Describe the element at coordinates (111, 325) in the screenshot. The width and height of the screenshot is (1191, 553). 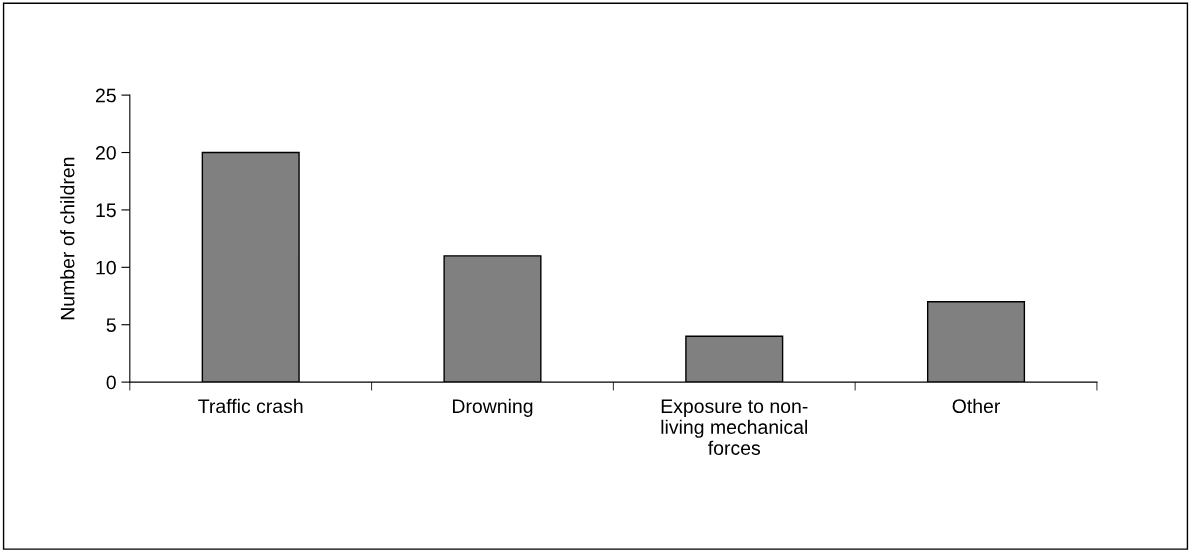
I see `y-tick-label: 5` at that location.